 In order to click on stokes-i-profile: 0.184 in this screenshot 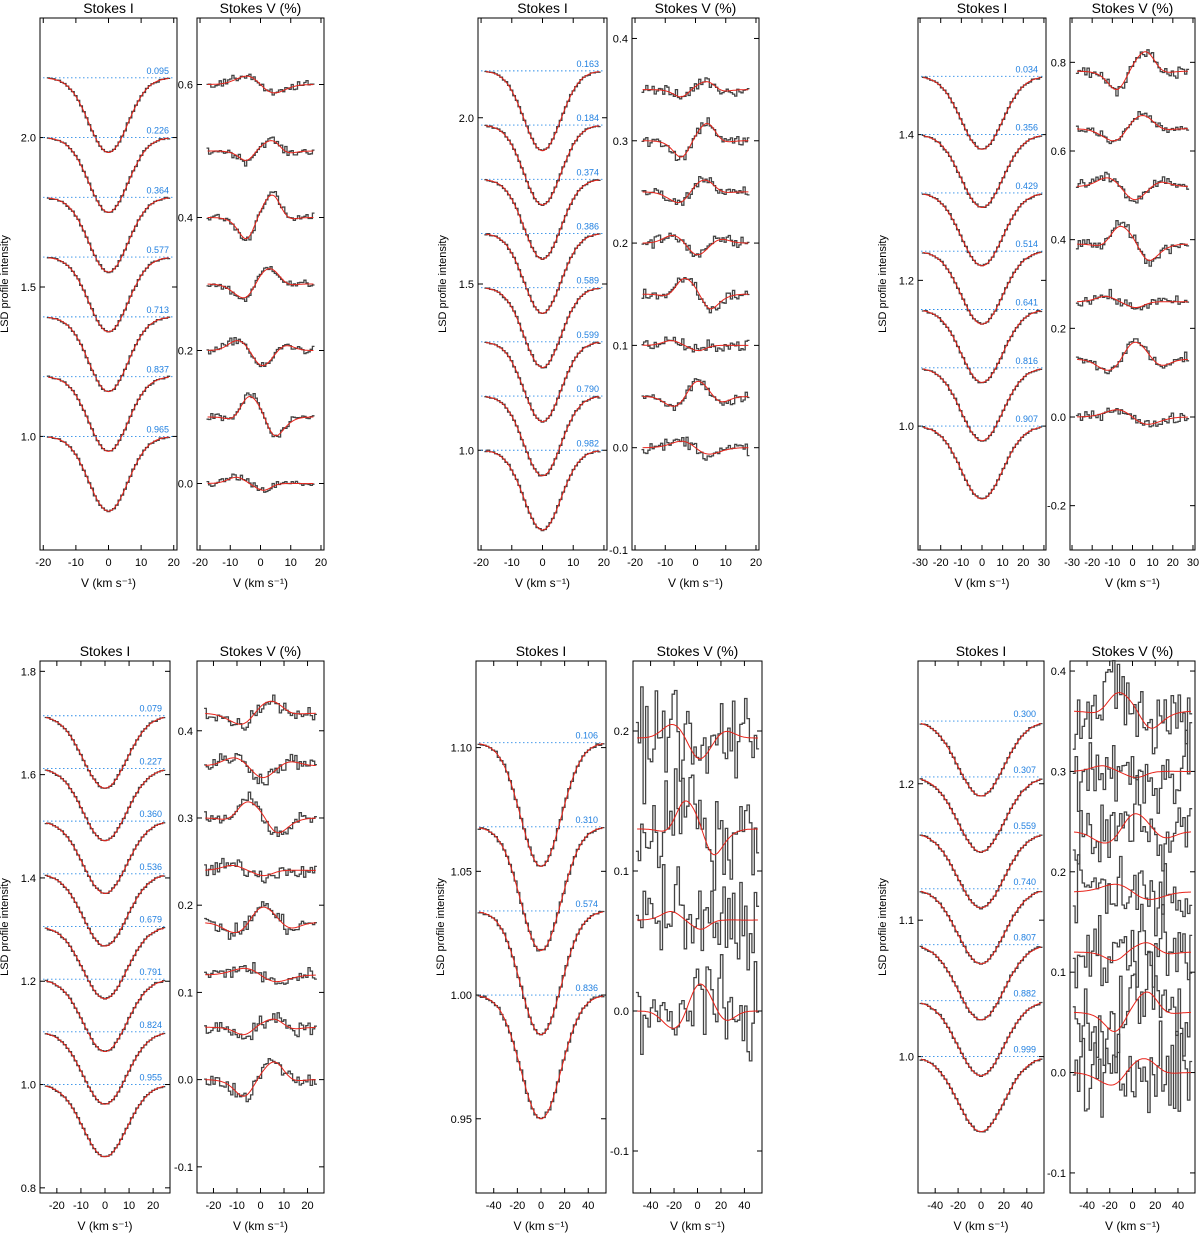, I will do `click(542, 159)`.